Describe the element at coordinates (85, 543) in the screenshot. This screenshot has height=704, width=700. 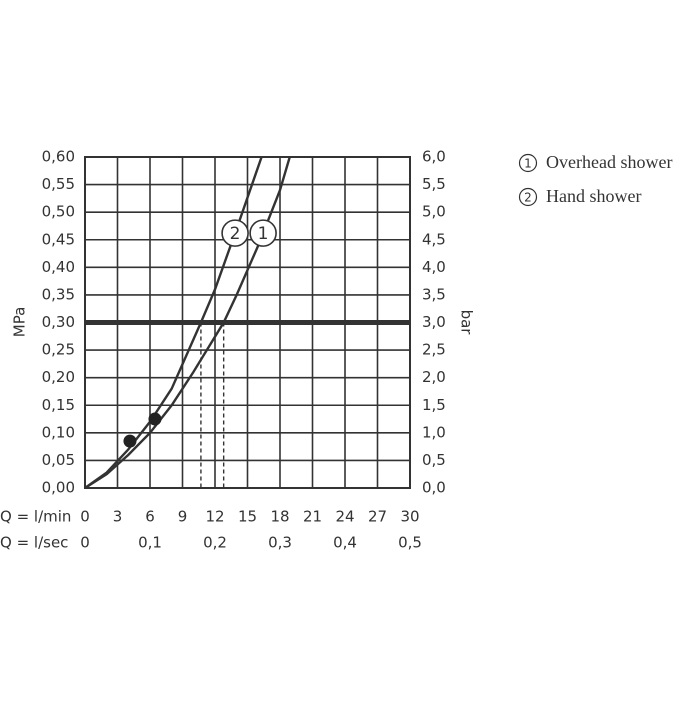
I see `x2-tick-label: 0` at that location.